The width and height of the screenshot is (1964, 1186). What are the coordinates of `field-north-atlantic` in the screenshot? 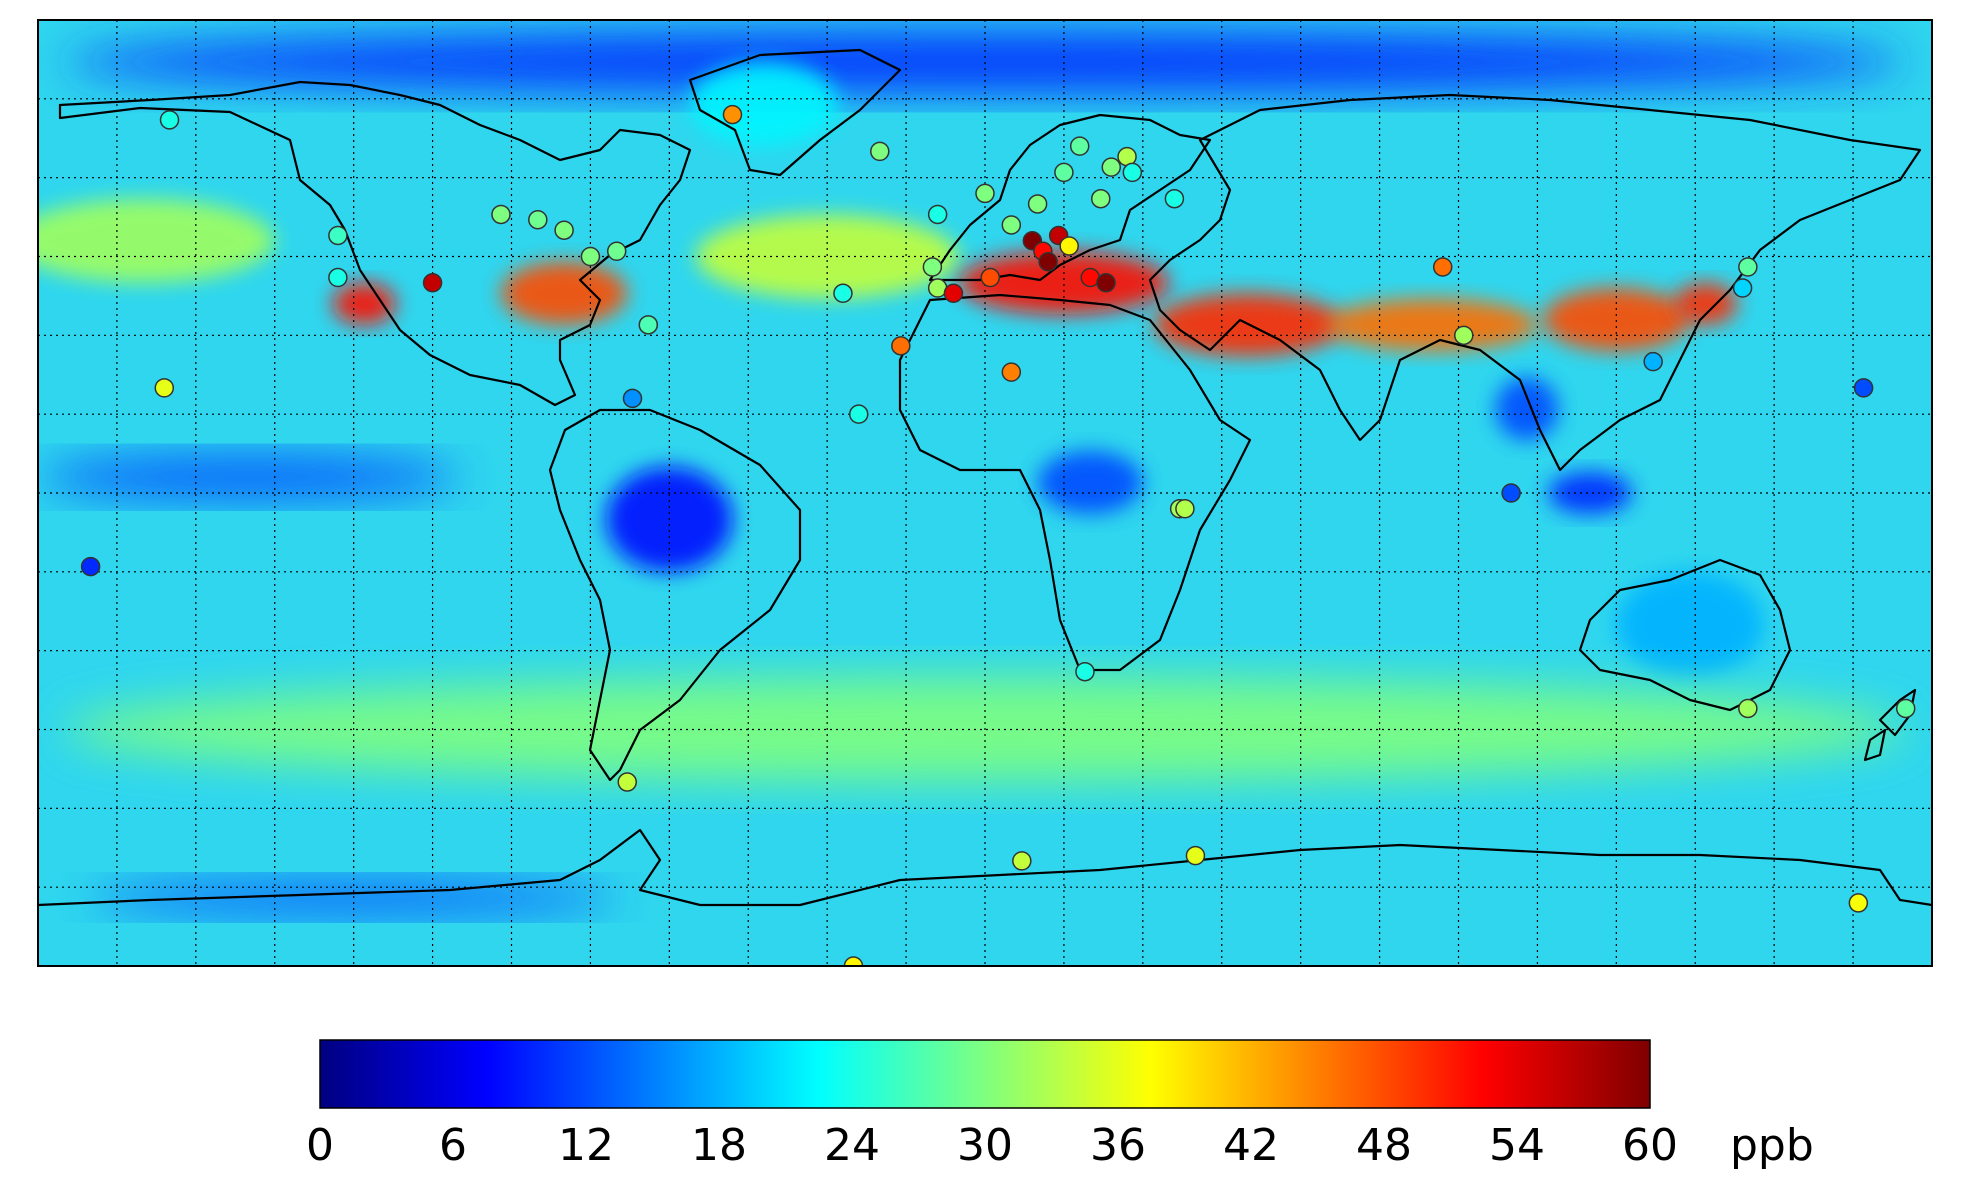 It's located at (827, 256).